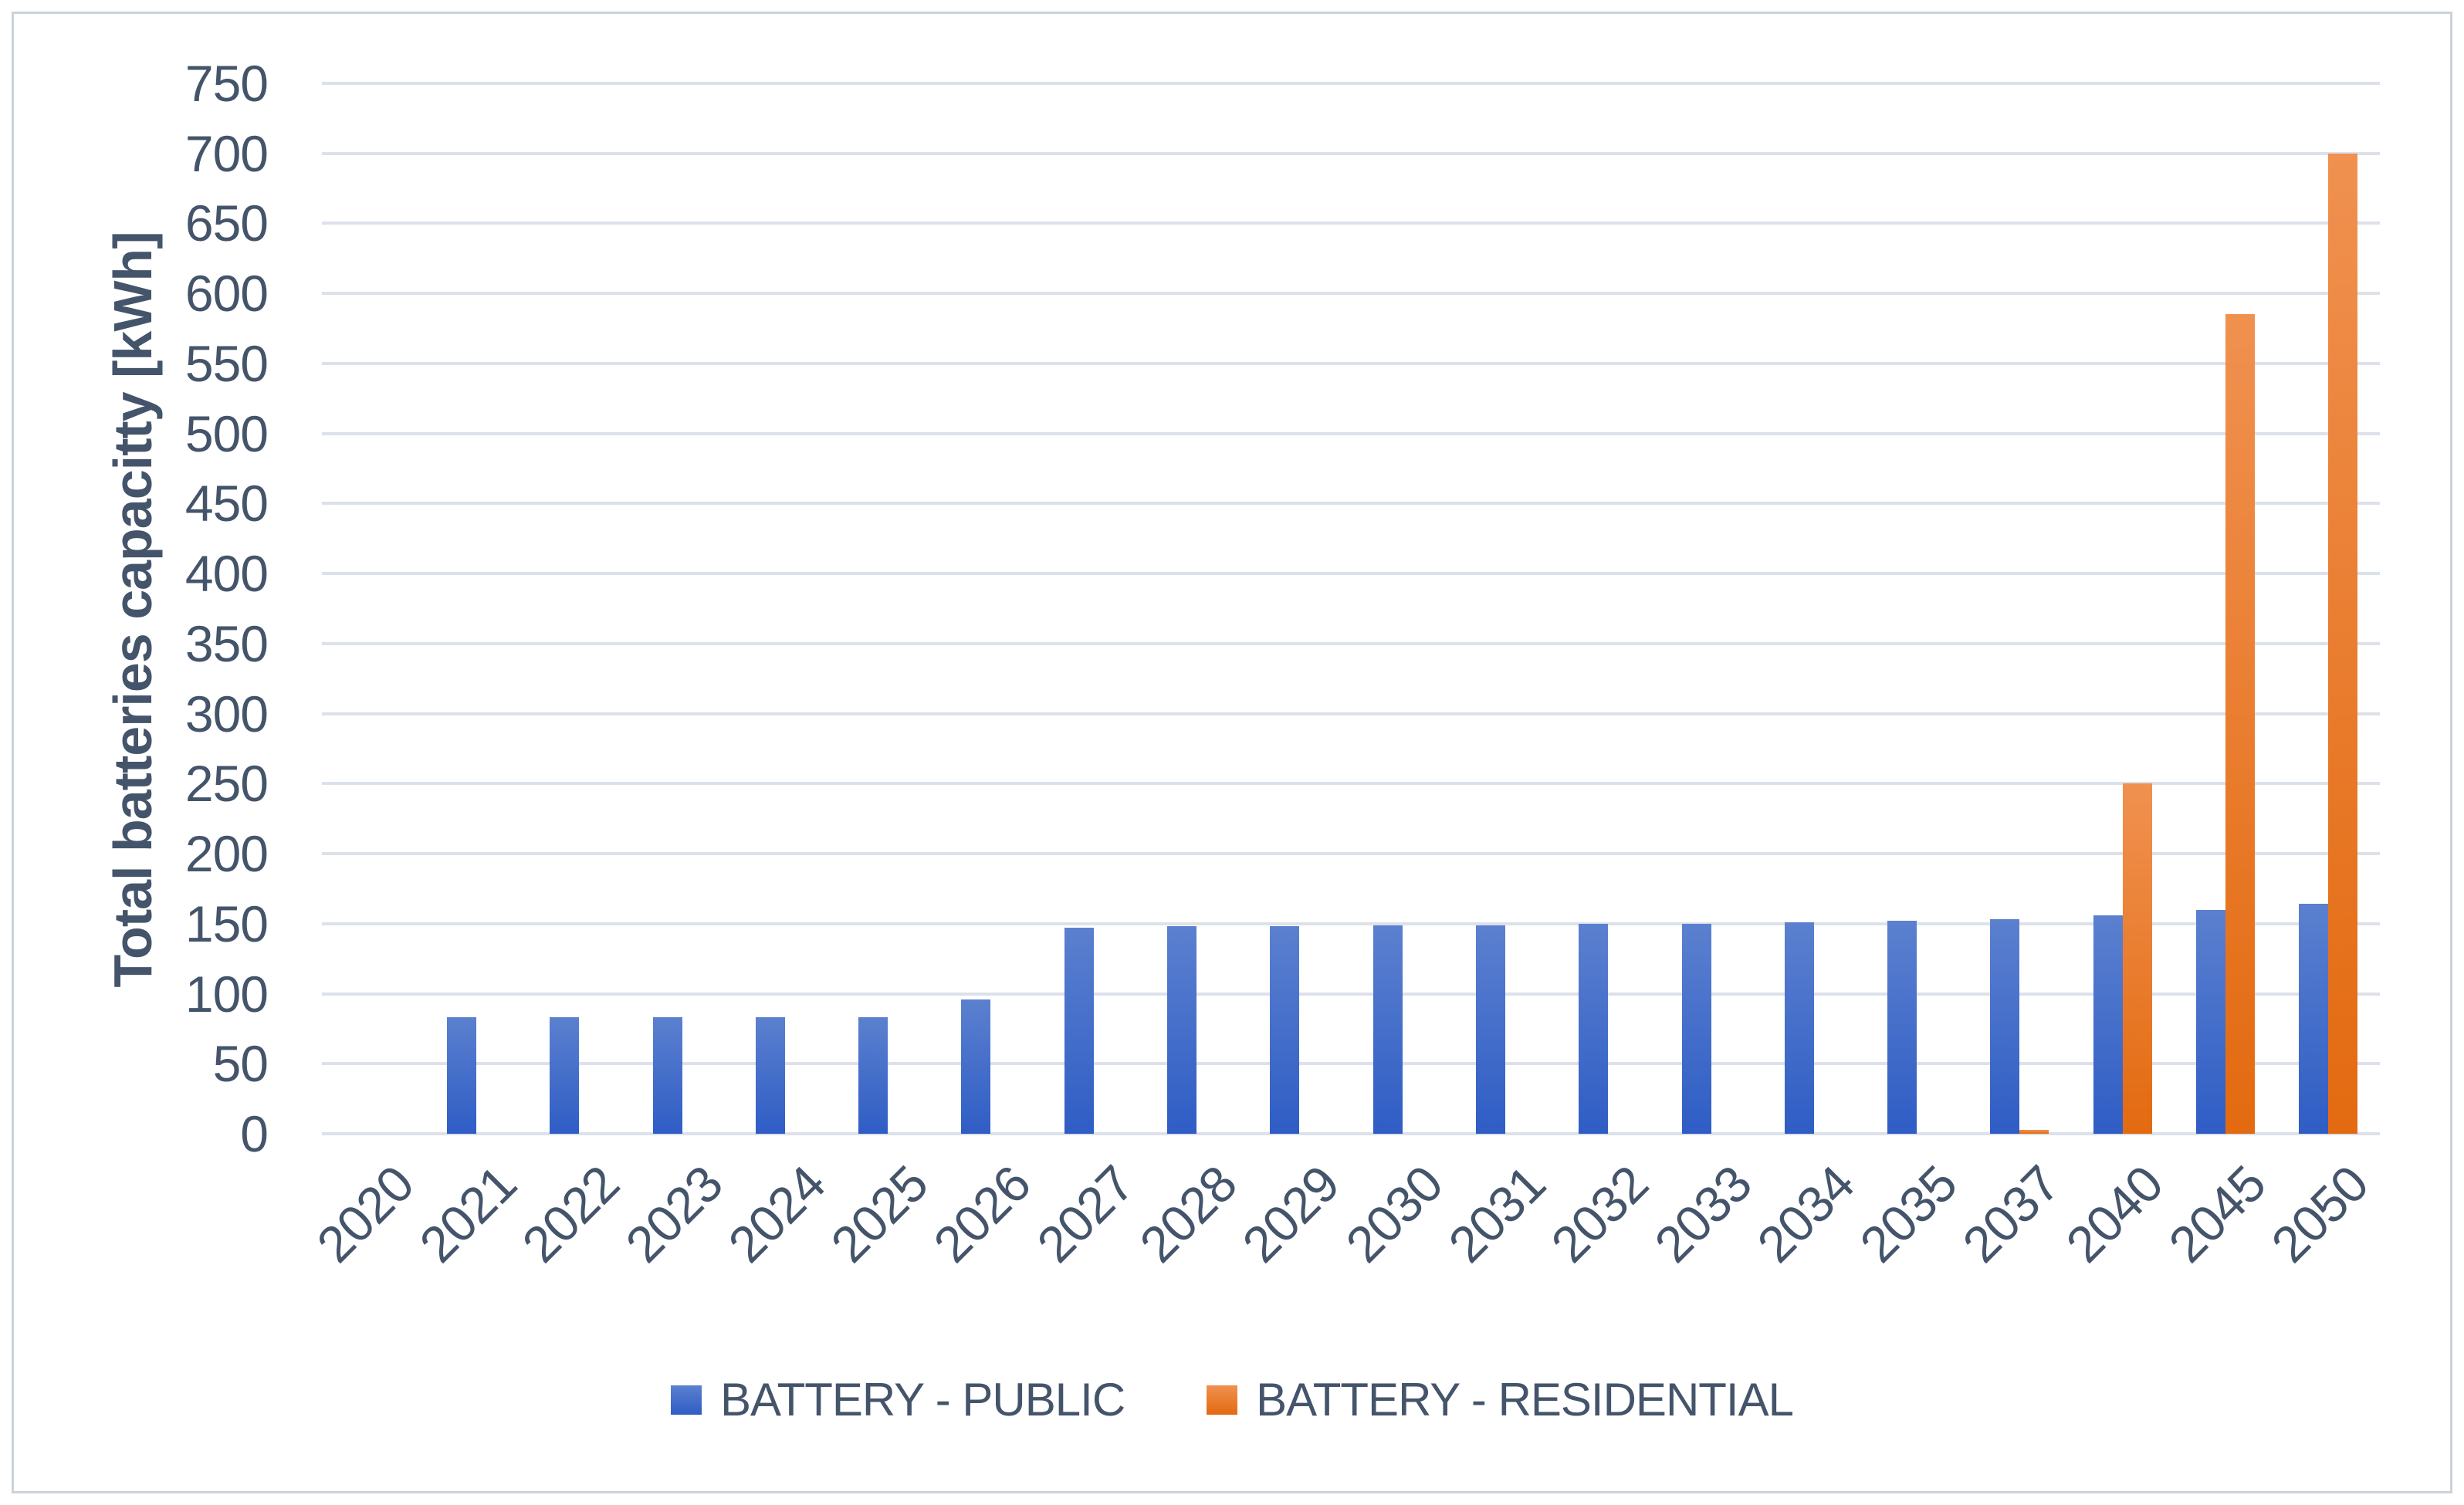 The image size is (2464, 1505). Describe the element at coordinates (226, 294) in the screenshot. I see `y-tick-label: 600` at that location.